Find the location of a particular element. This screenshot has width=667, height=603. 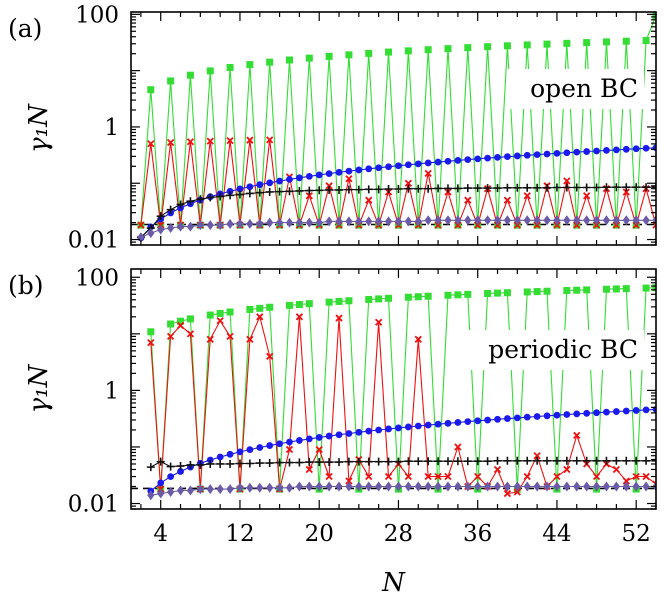

x-tick-label: 20 is located at coordinates (319, 534).